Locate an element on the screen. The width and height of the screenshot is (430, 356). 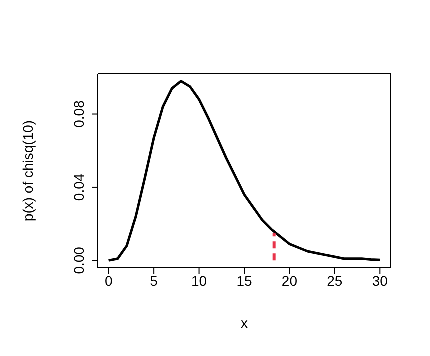
x-tick-label: 5 is located at coordinates (154, 280).